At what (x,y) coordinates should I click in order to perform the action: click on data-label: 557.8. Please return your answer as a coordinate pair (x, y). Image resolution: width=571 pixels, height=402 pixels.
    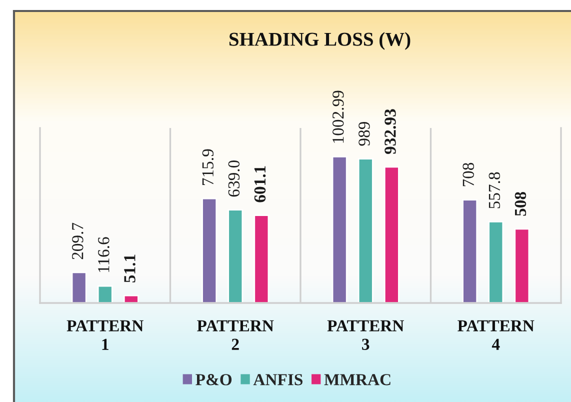
    Looking at the image, I should click on (494, 190).